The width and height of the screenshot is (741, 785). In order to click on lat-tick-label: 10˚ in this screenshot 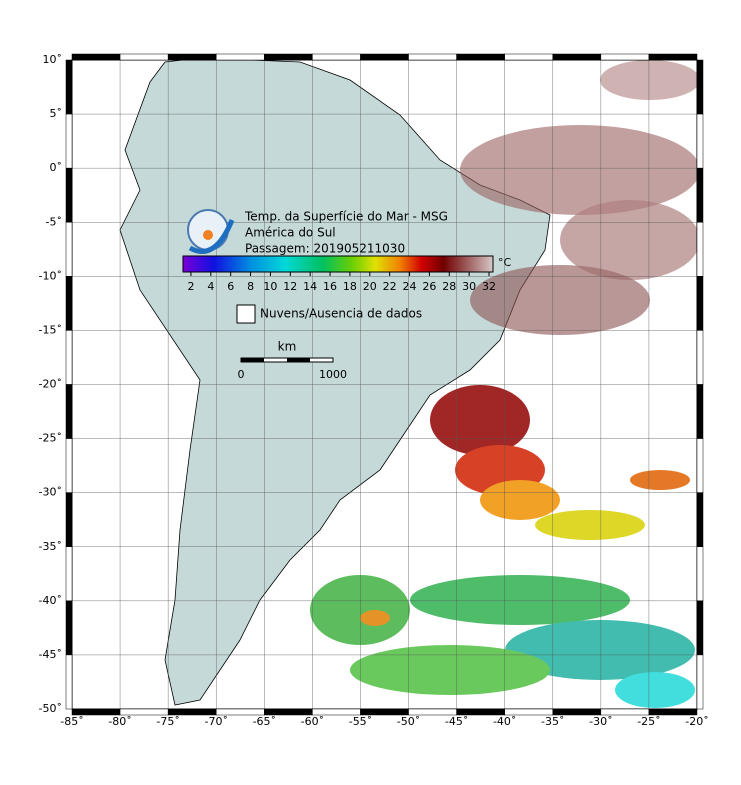, I will do `click(53, 59)`.